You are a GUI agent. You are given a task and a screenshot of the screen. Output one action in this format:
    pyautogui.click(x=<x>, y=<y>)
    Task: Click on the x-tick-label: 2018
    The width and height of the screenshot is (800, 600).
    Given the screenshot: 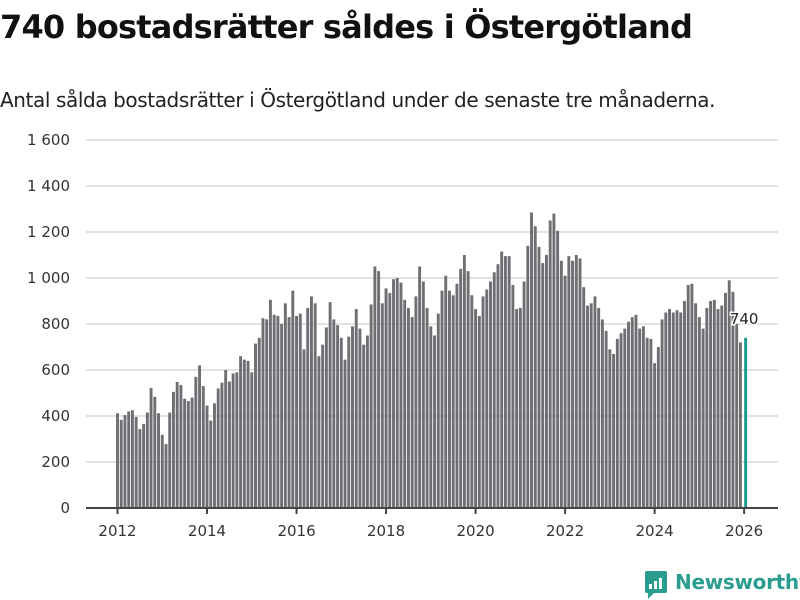 What is the action you would take?
    pyautogui.click(x=386, y=531)
    